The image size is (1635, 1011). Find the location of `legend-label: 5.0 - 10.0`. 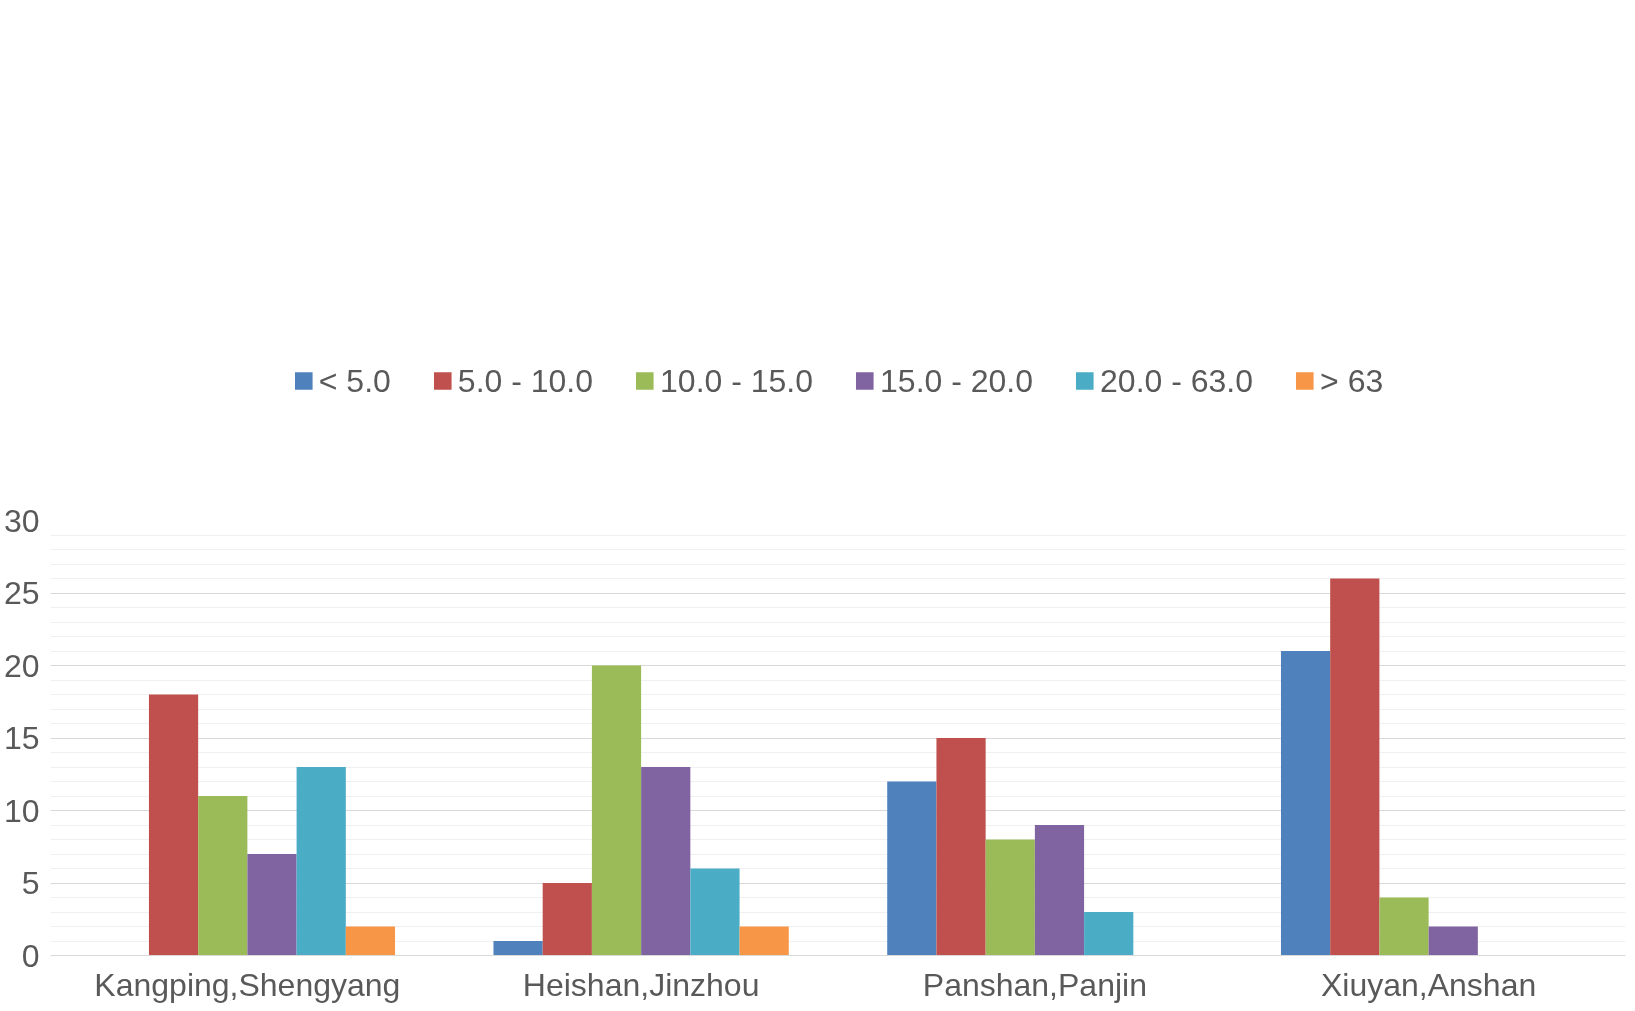

legend-label: 5.0 - 10.0 is located at coordinates (525, 381).